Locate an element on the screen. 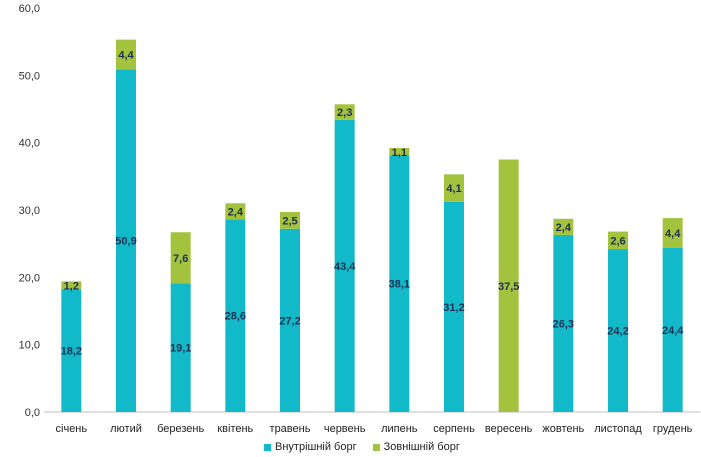 The height and width of the screenshot is (457, 701). x-category-label: жовтень is located at coordinates (563, 429).